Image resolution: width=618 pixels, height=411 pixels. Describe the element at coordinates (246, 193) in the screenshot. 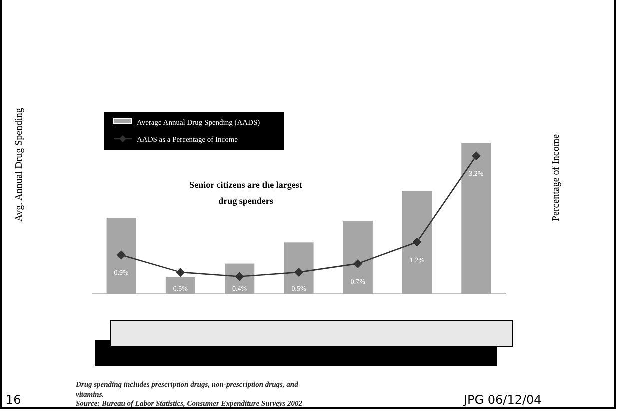

I see `annotation: Senior citizens are the largest drug spenders` at that location.